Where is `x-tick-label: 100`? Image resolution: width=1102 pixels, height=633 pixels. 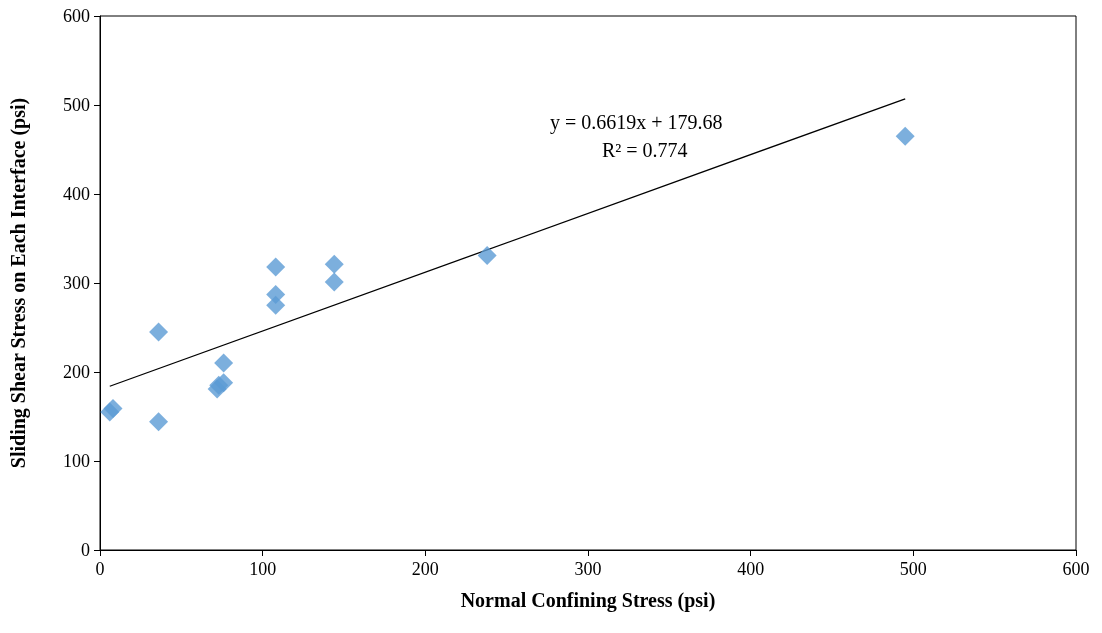 x-tick-label: 100 is located at coordinates (263, 569).